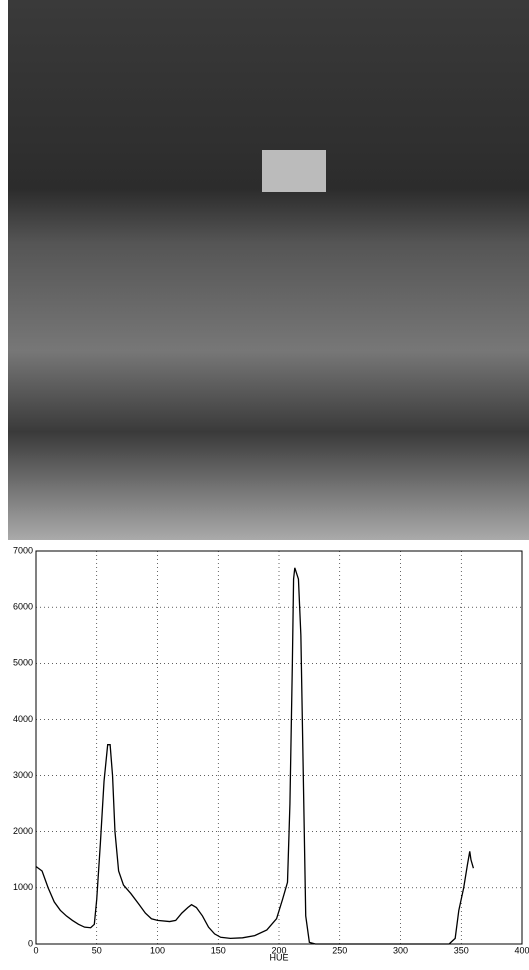  What do you see at coordinates (278, 957) in the screenshot?
I see `x-axis-label: HUE` at bounding box center [278, 957].